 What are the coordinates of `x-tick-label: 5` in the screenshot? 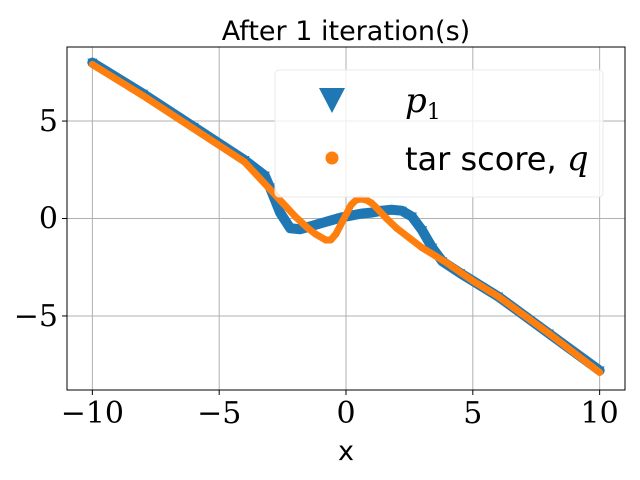 It's located at (472, 413).